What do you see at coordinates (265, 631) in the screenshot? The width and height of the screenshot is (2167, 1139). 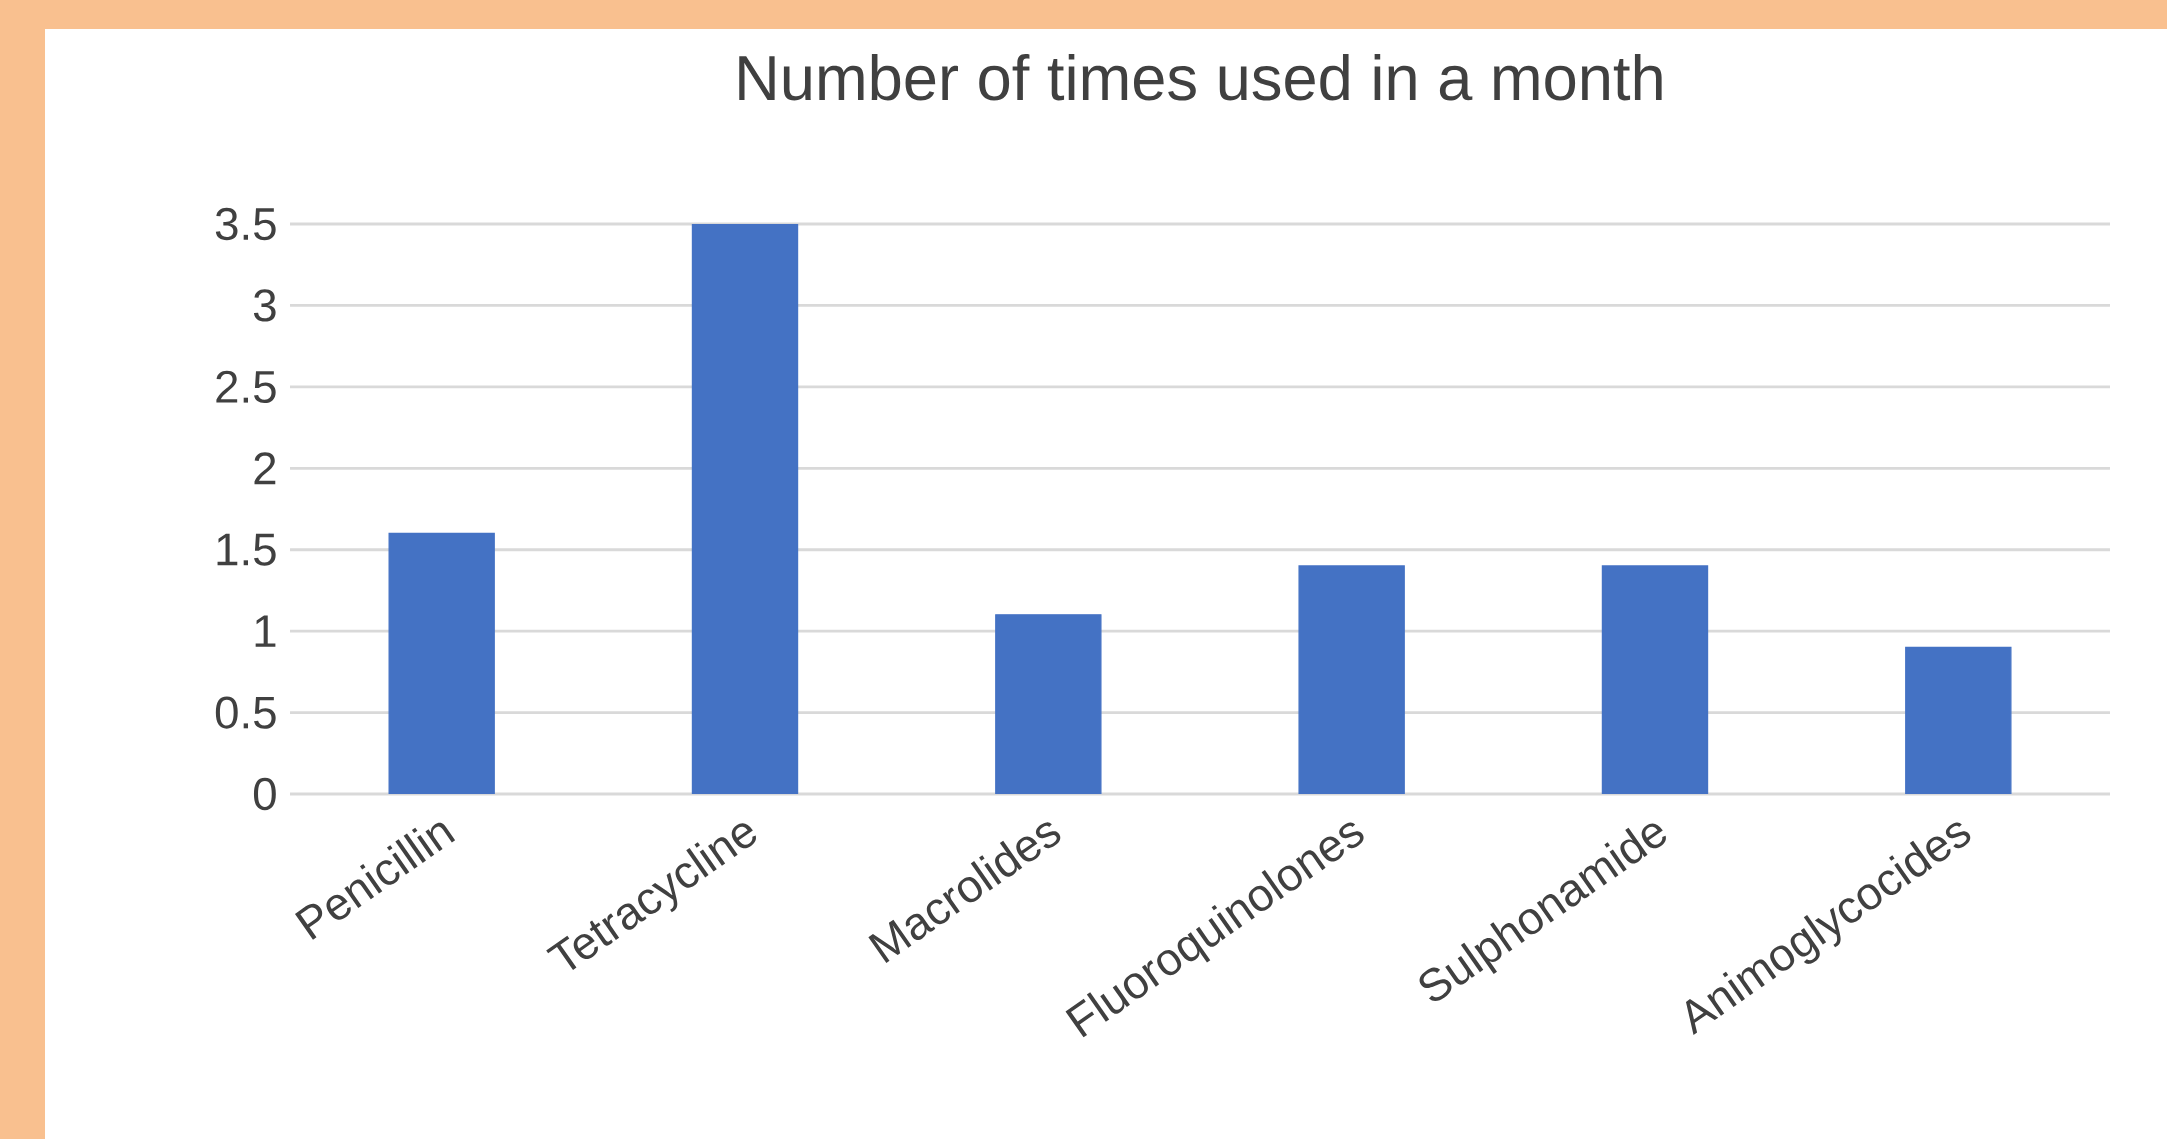 I see `y-tick-label: 1` at bounding box center [265, 631].